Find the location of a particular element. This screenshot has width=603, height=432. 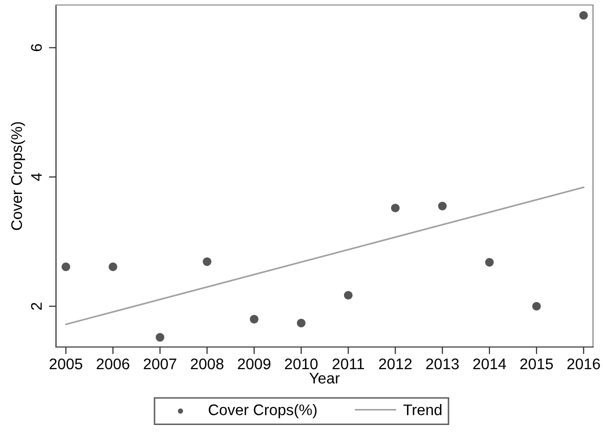

x-tick-label: 2014 is located at coordinates (489, 364).